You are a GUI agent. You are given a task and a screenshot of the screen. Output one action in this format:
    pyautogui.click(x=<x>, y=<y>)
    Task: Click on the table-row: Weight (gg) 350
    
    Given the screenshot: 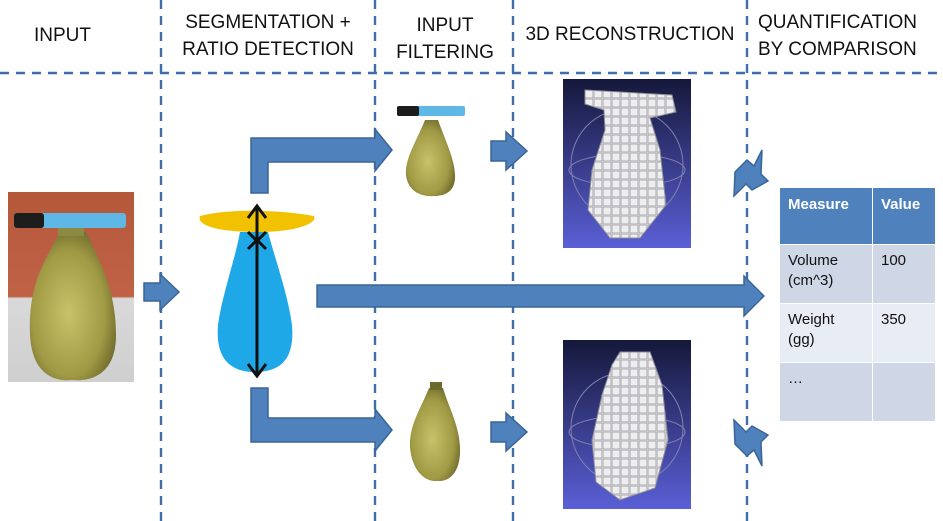 What is the action you would take?
    pyautogui.click(x=857, y=333)
    